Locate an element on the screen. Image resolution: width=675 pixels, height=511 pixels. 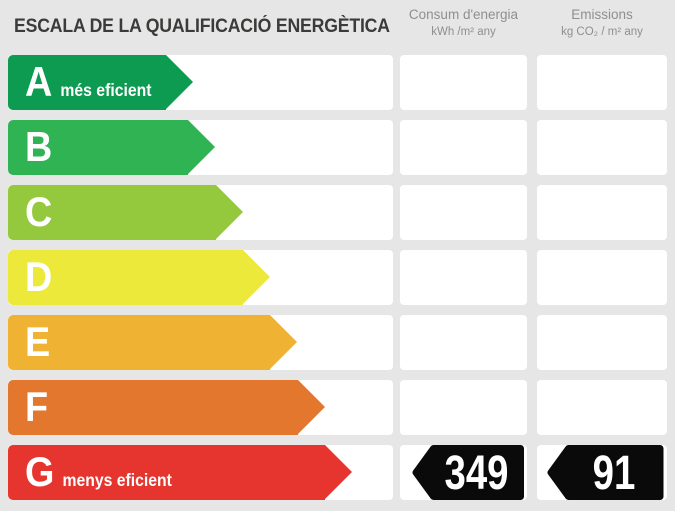
grade-text: G menys eficient is located at coordinates (98, 471).